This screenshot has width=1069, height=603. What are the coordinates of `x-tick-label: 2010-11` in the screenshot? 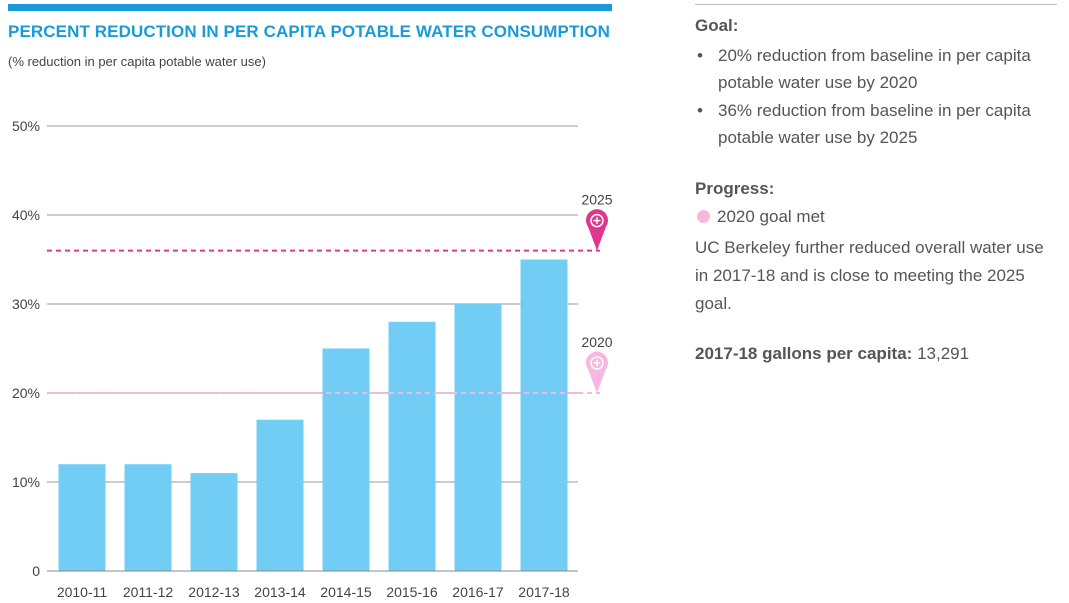 It's located at (82, 592).